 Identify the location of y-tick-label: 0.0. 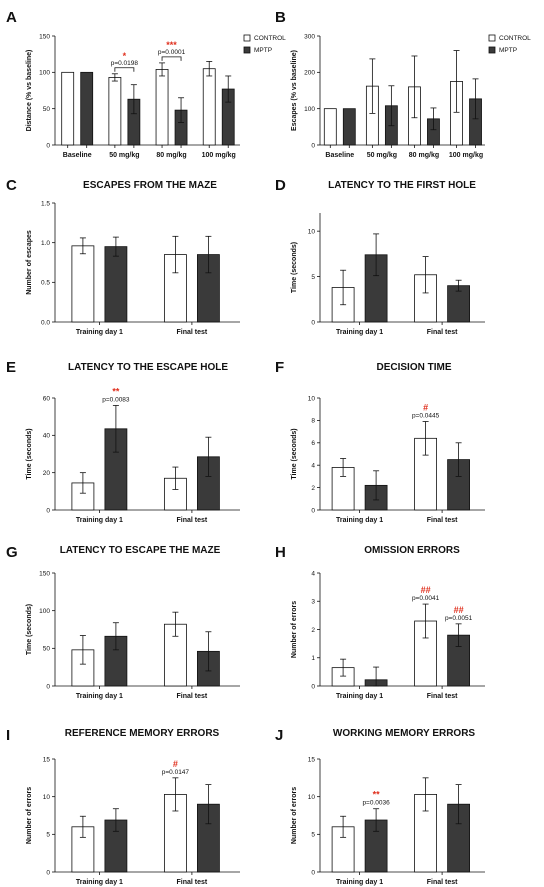
(45, 322).